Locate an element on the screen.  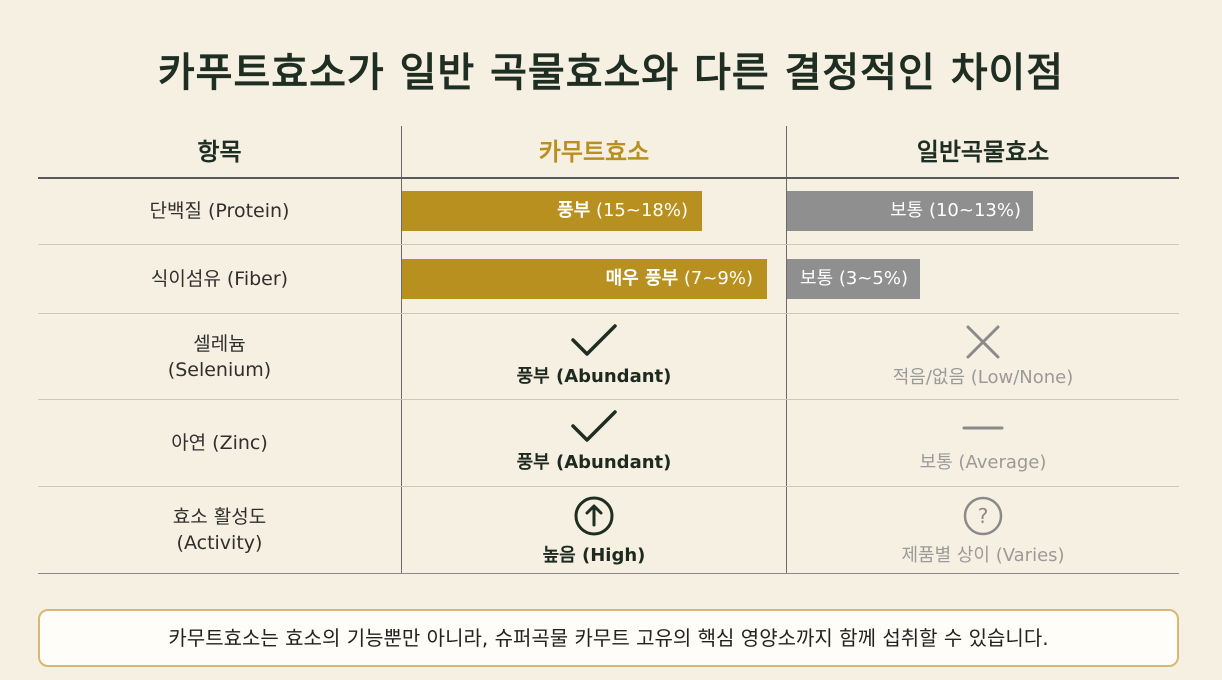
bar-general-protein: 보통 (10~13%) is located at coordinates (910, 211).